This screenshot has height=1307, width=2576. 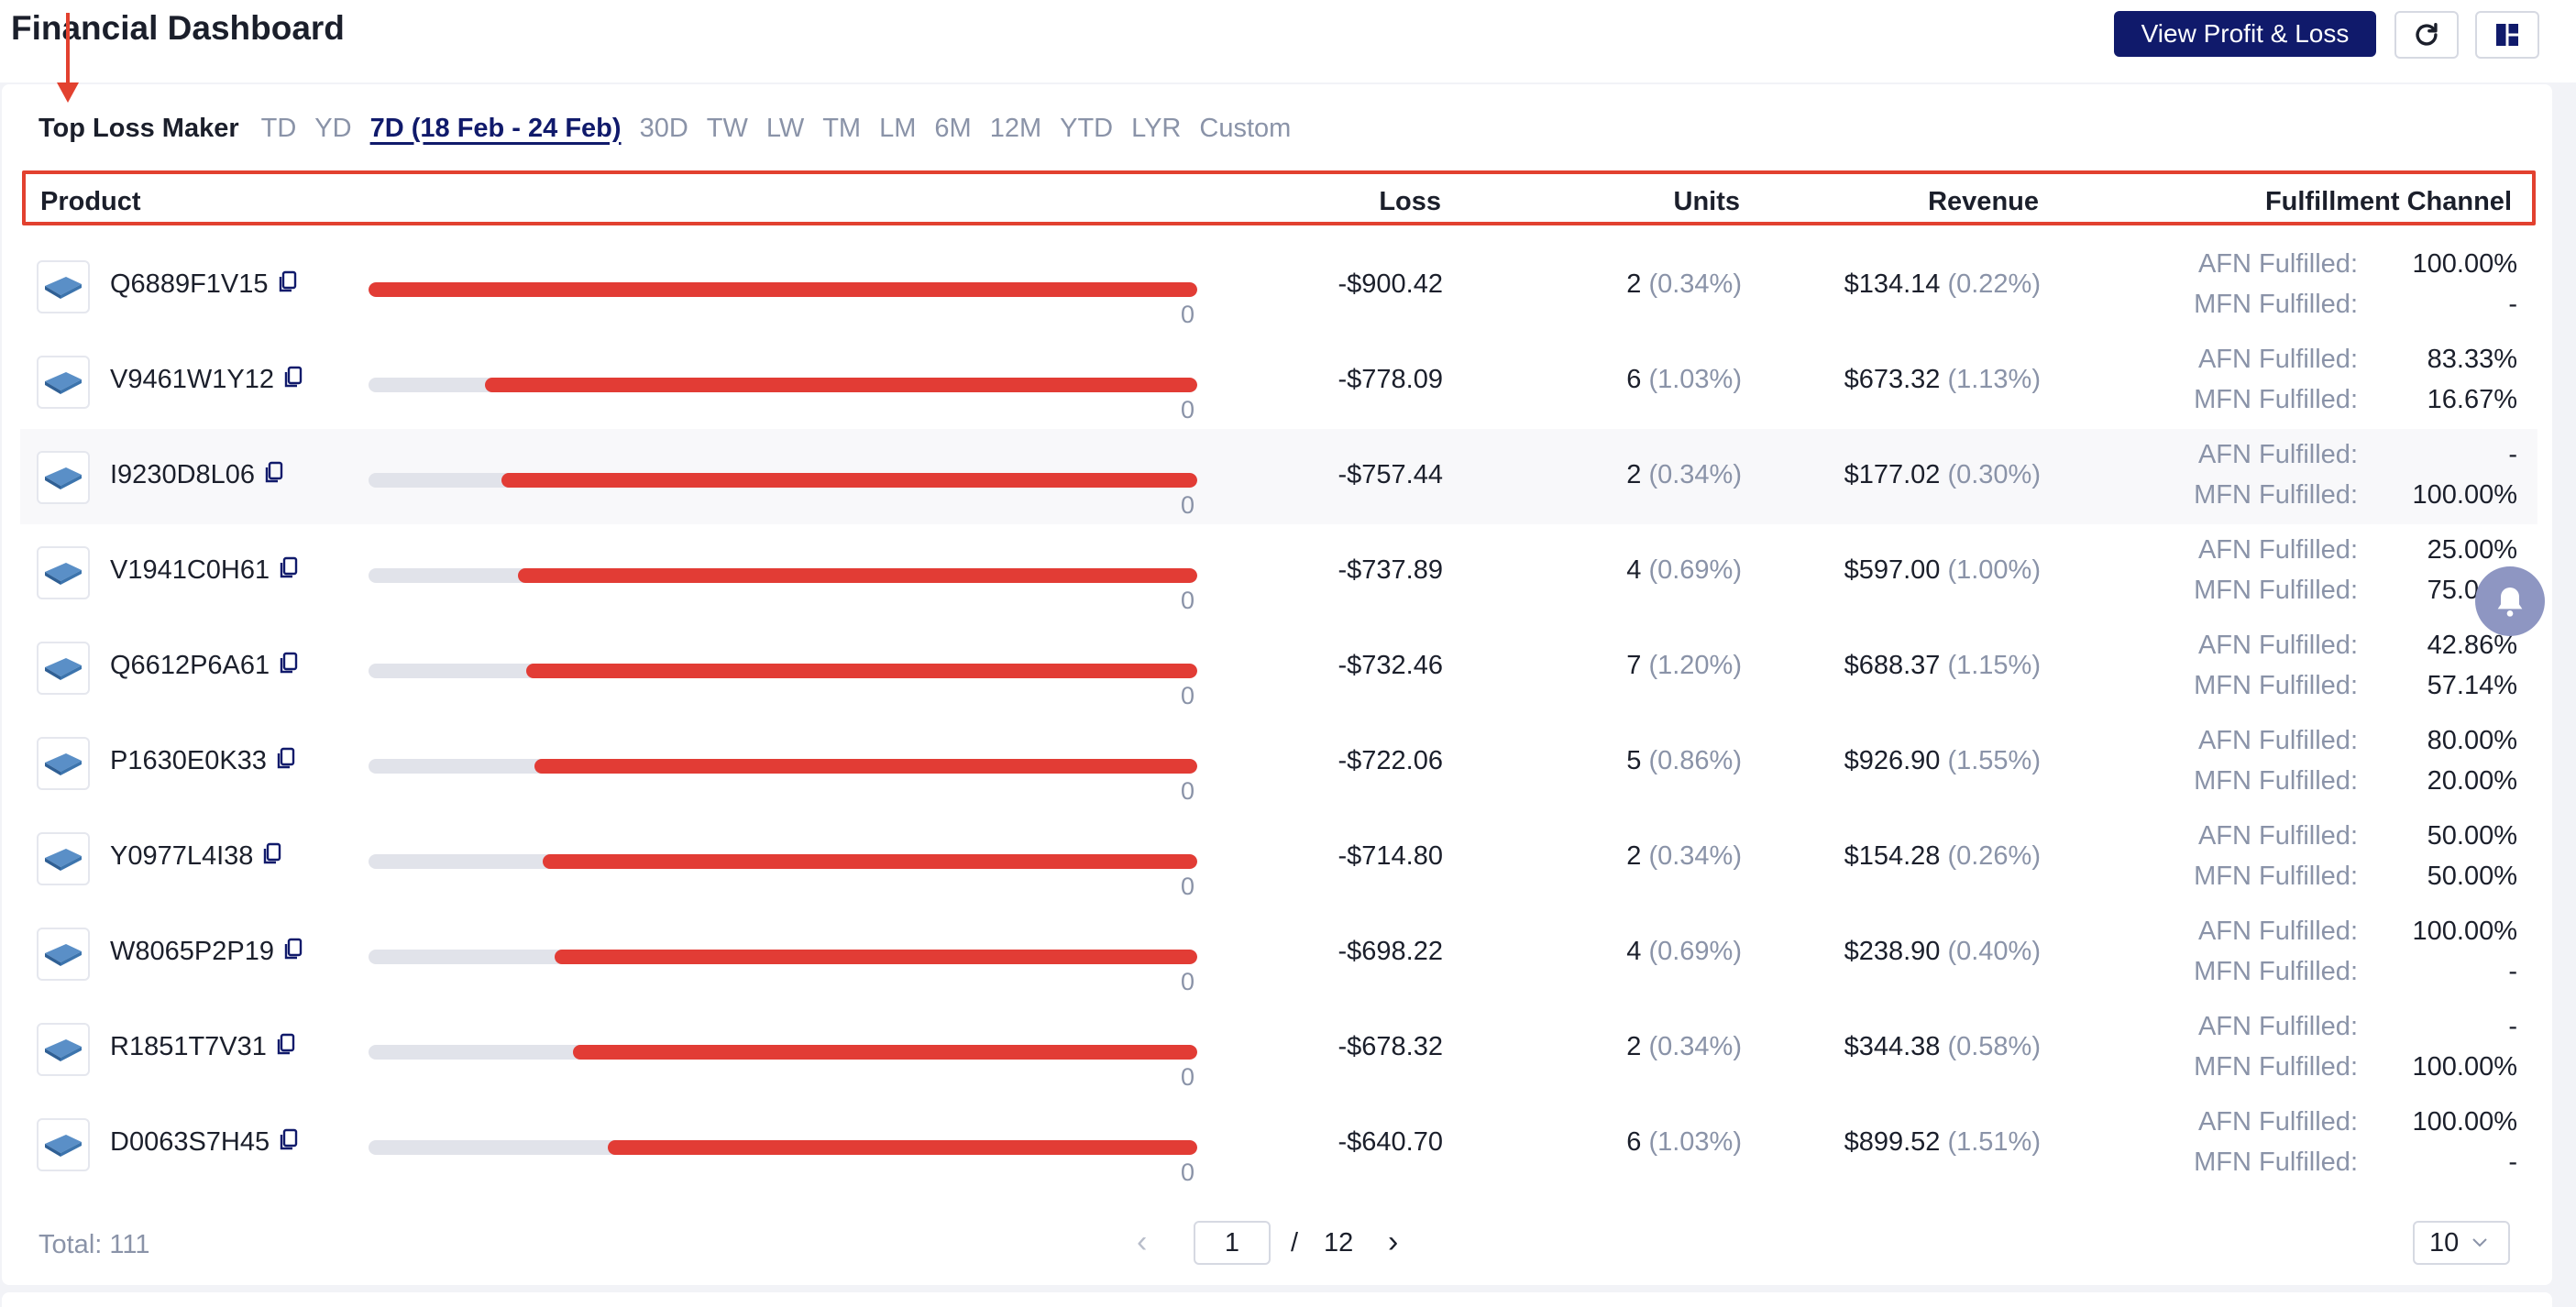 What do you see at coordinates (1087, 128) in the screenshot?
I see `filter-ytd: YTD` at bounding box center [1087, 128].